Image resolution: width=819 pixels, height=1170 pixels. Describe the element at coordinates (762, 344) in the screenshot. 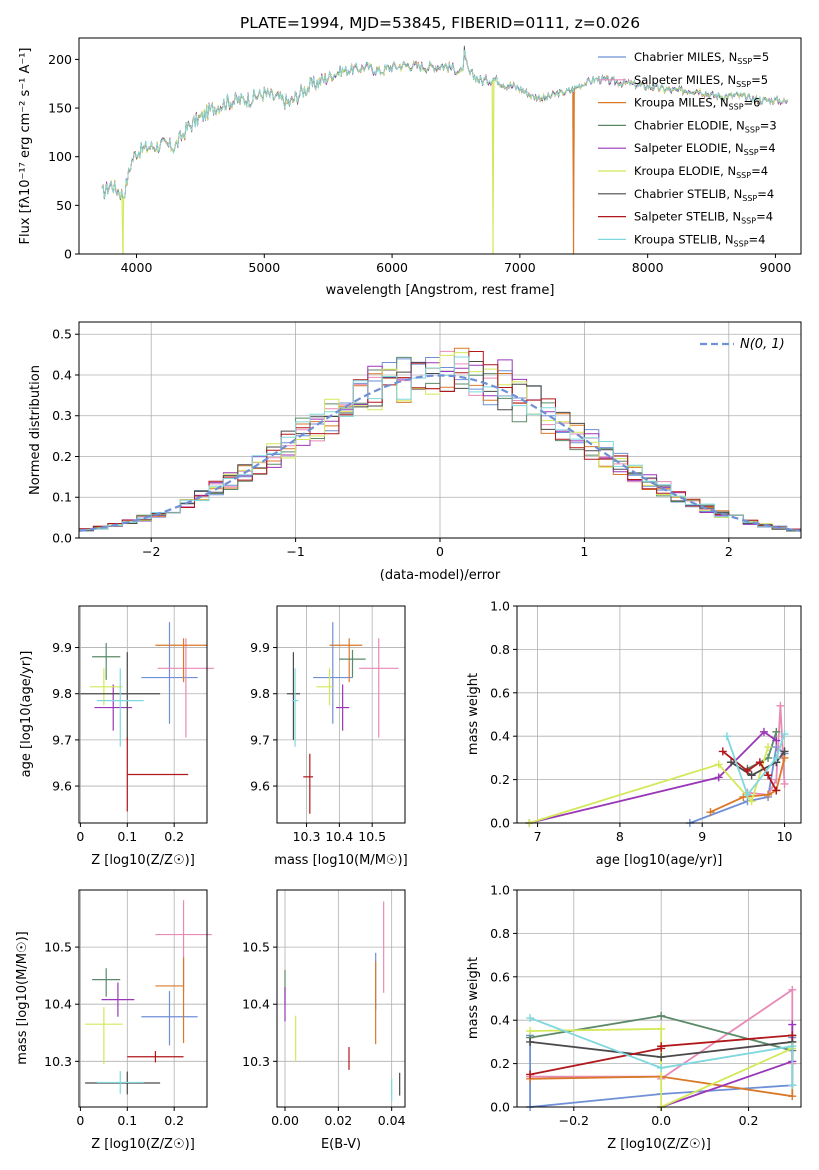

I see `gauss-legend-label: N(0, 1)` at that location.